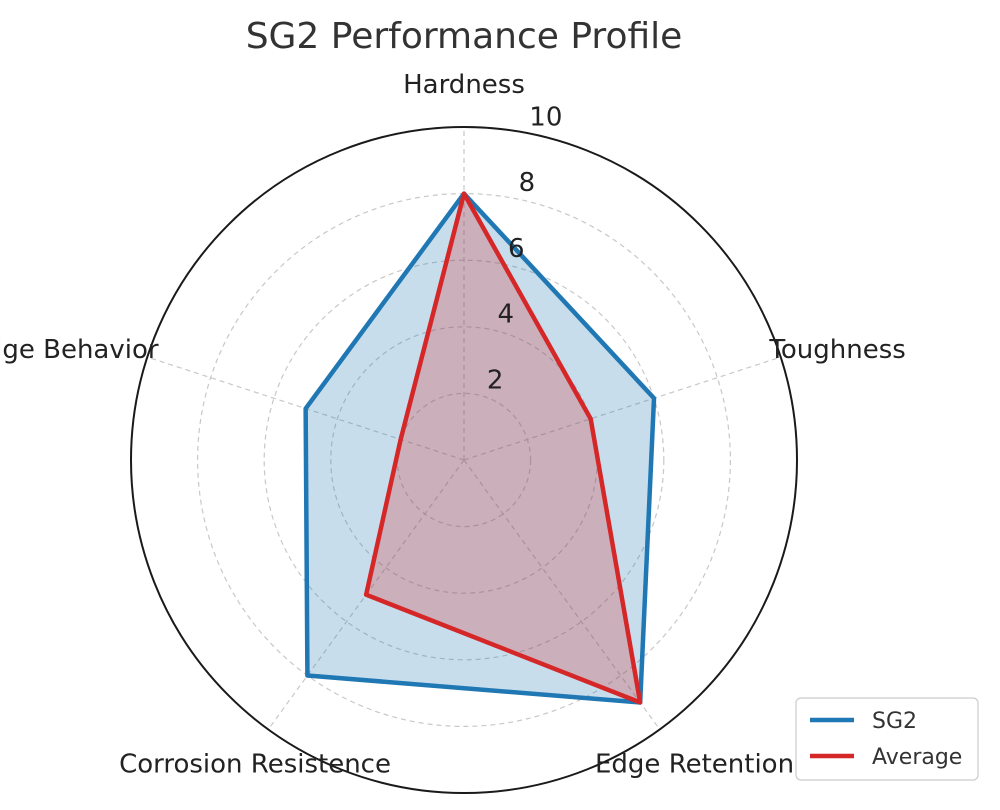 The height and width of the screenshot is (810, 1000). Describe the element at coordinates (516, 249) in the screenshot. I see `r-tick-label-6: 6` at that location.